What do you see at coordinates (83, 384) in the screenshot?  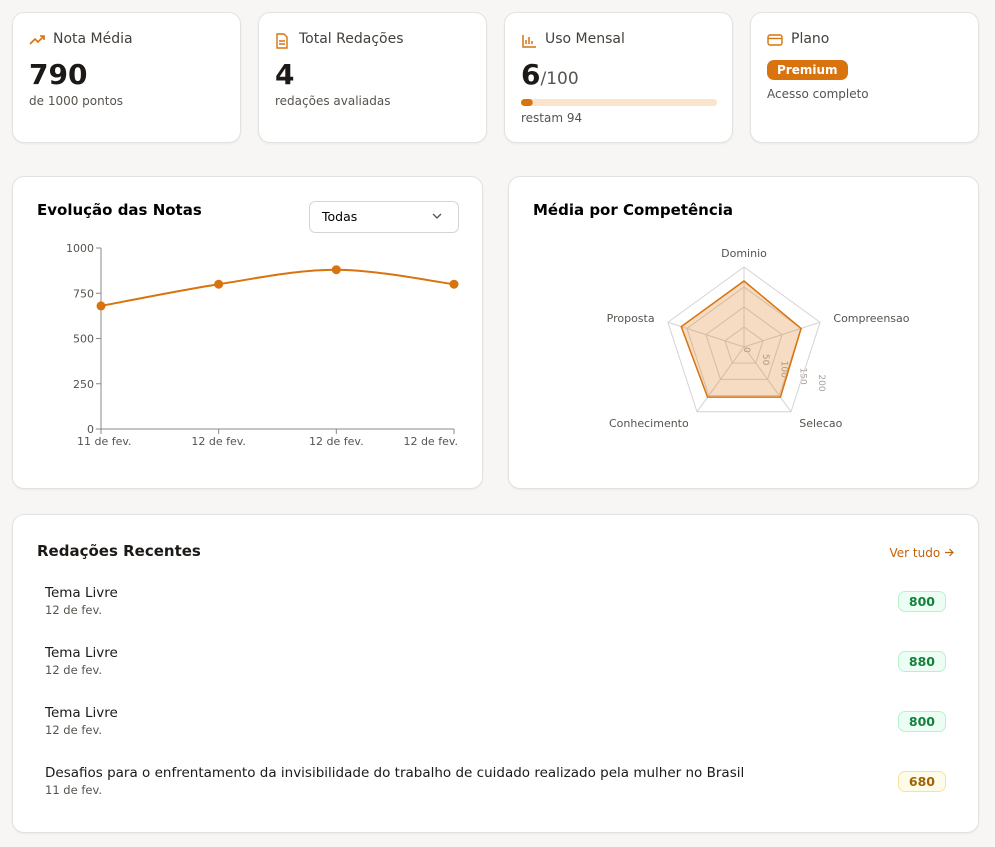 I see `y-tick-label: 250` at bounding box center [83, 384].